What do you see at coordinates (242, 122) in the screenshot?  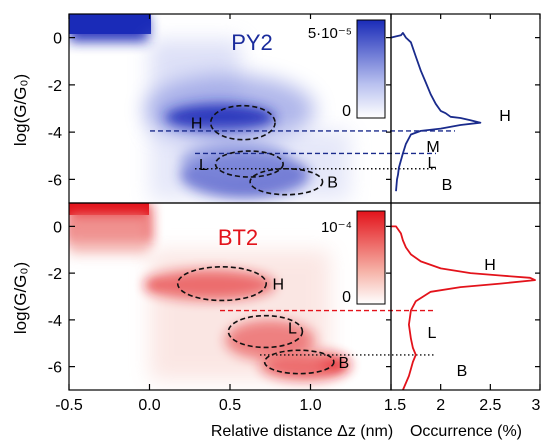 I see `region-H-top-left` at bounding box center [242, 122].